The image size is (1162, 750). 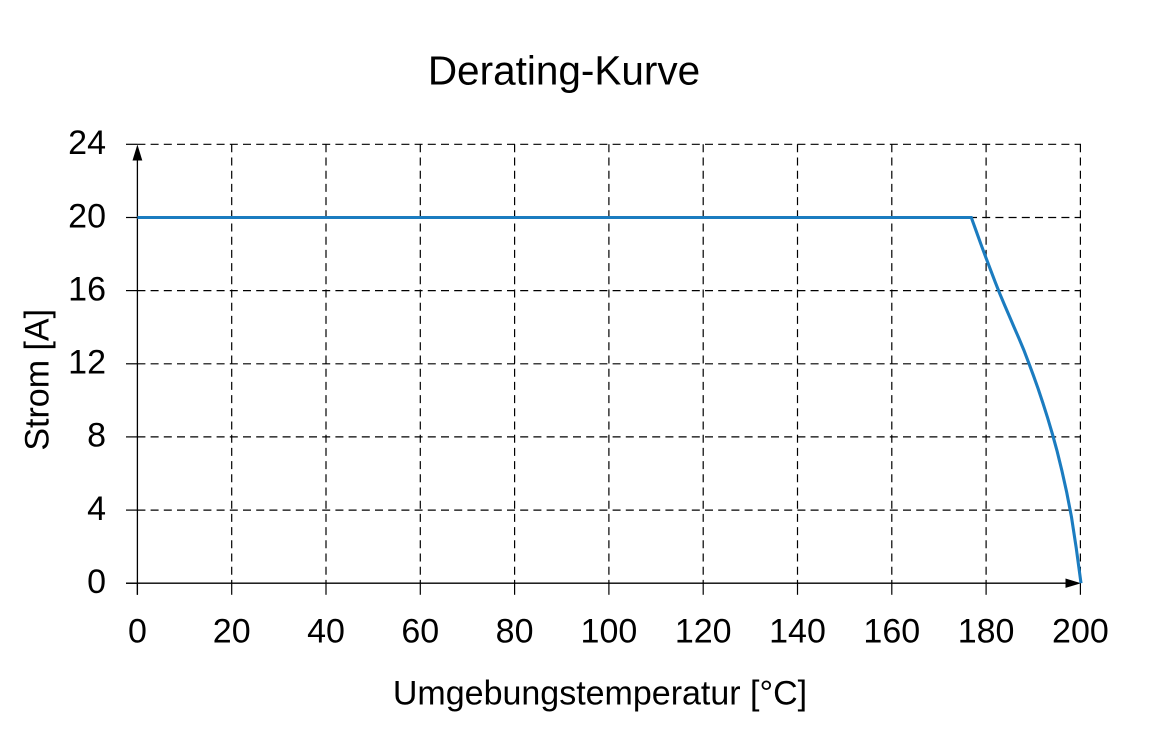 What do you see at coordinates (37, 380) in the screenshot?
I see `svg-text: Strom [A]` at bounding box center [37, 380].